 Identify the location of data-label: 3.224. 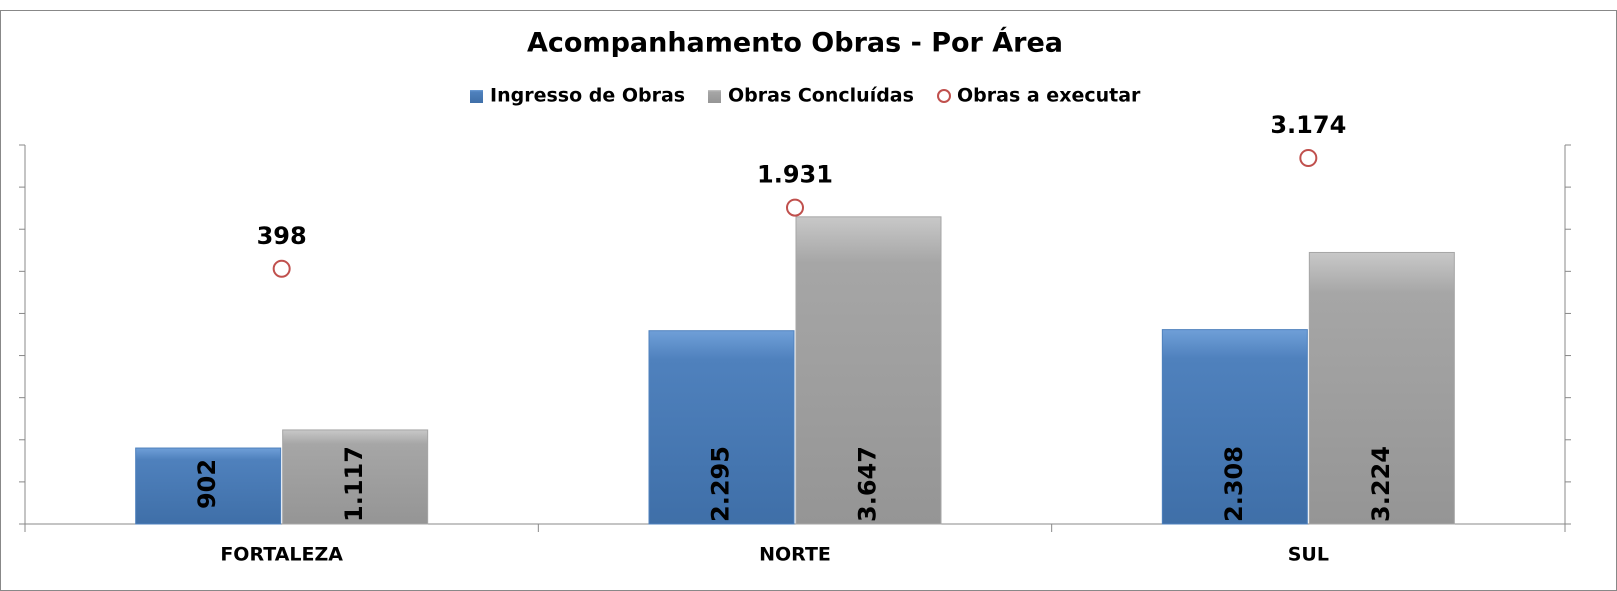
(1381, 484).